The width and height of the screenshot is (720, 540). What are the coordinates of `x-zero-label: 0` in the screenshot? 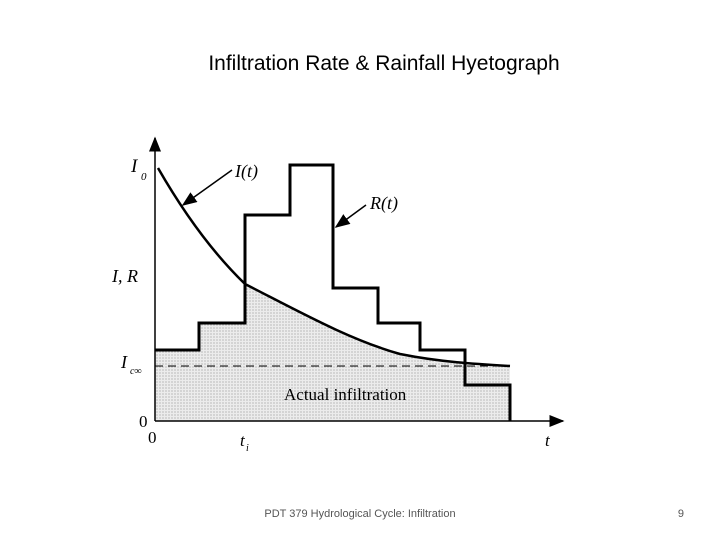 It's located at (152, 437).